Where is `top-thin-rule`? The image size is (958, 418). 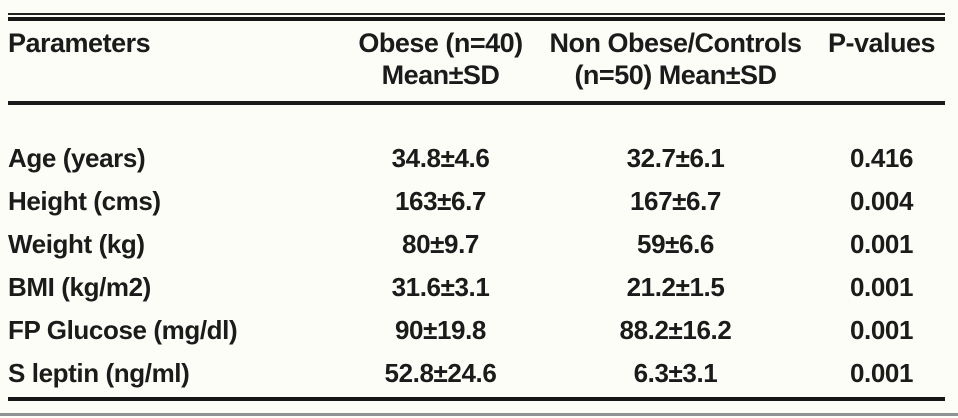
top-thin-rule is located at coordinates (476, 14).